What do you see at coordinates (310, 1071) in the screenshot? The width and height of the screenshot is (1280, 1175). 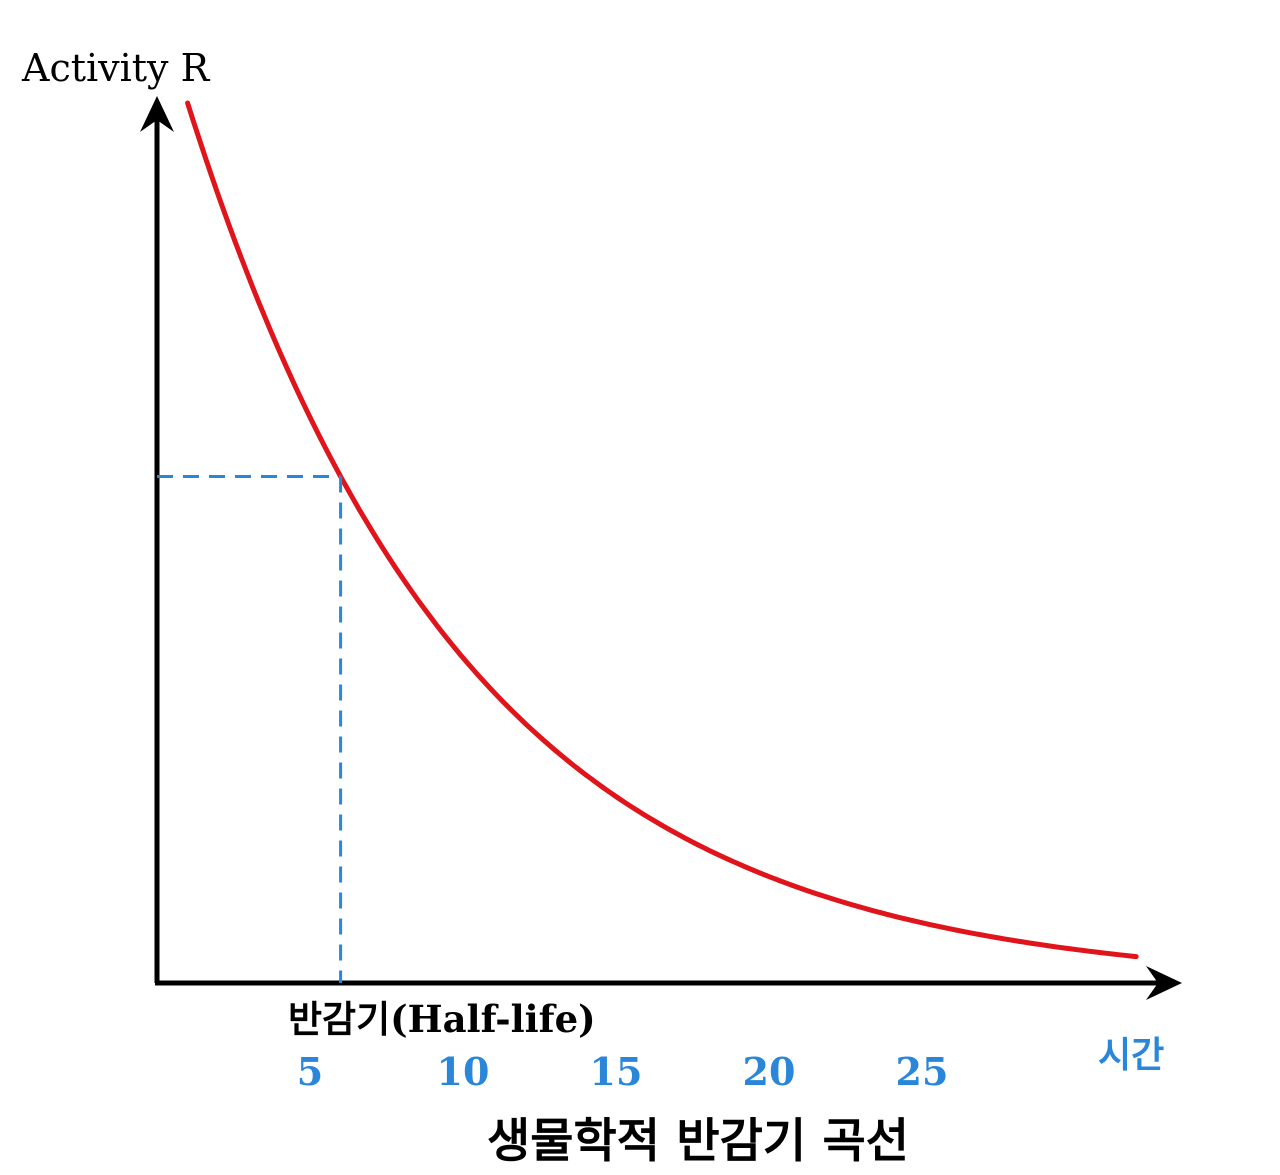 I see `x-tick-label: 5` at bounding box center [310, 1071].